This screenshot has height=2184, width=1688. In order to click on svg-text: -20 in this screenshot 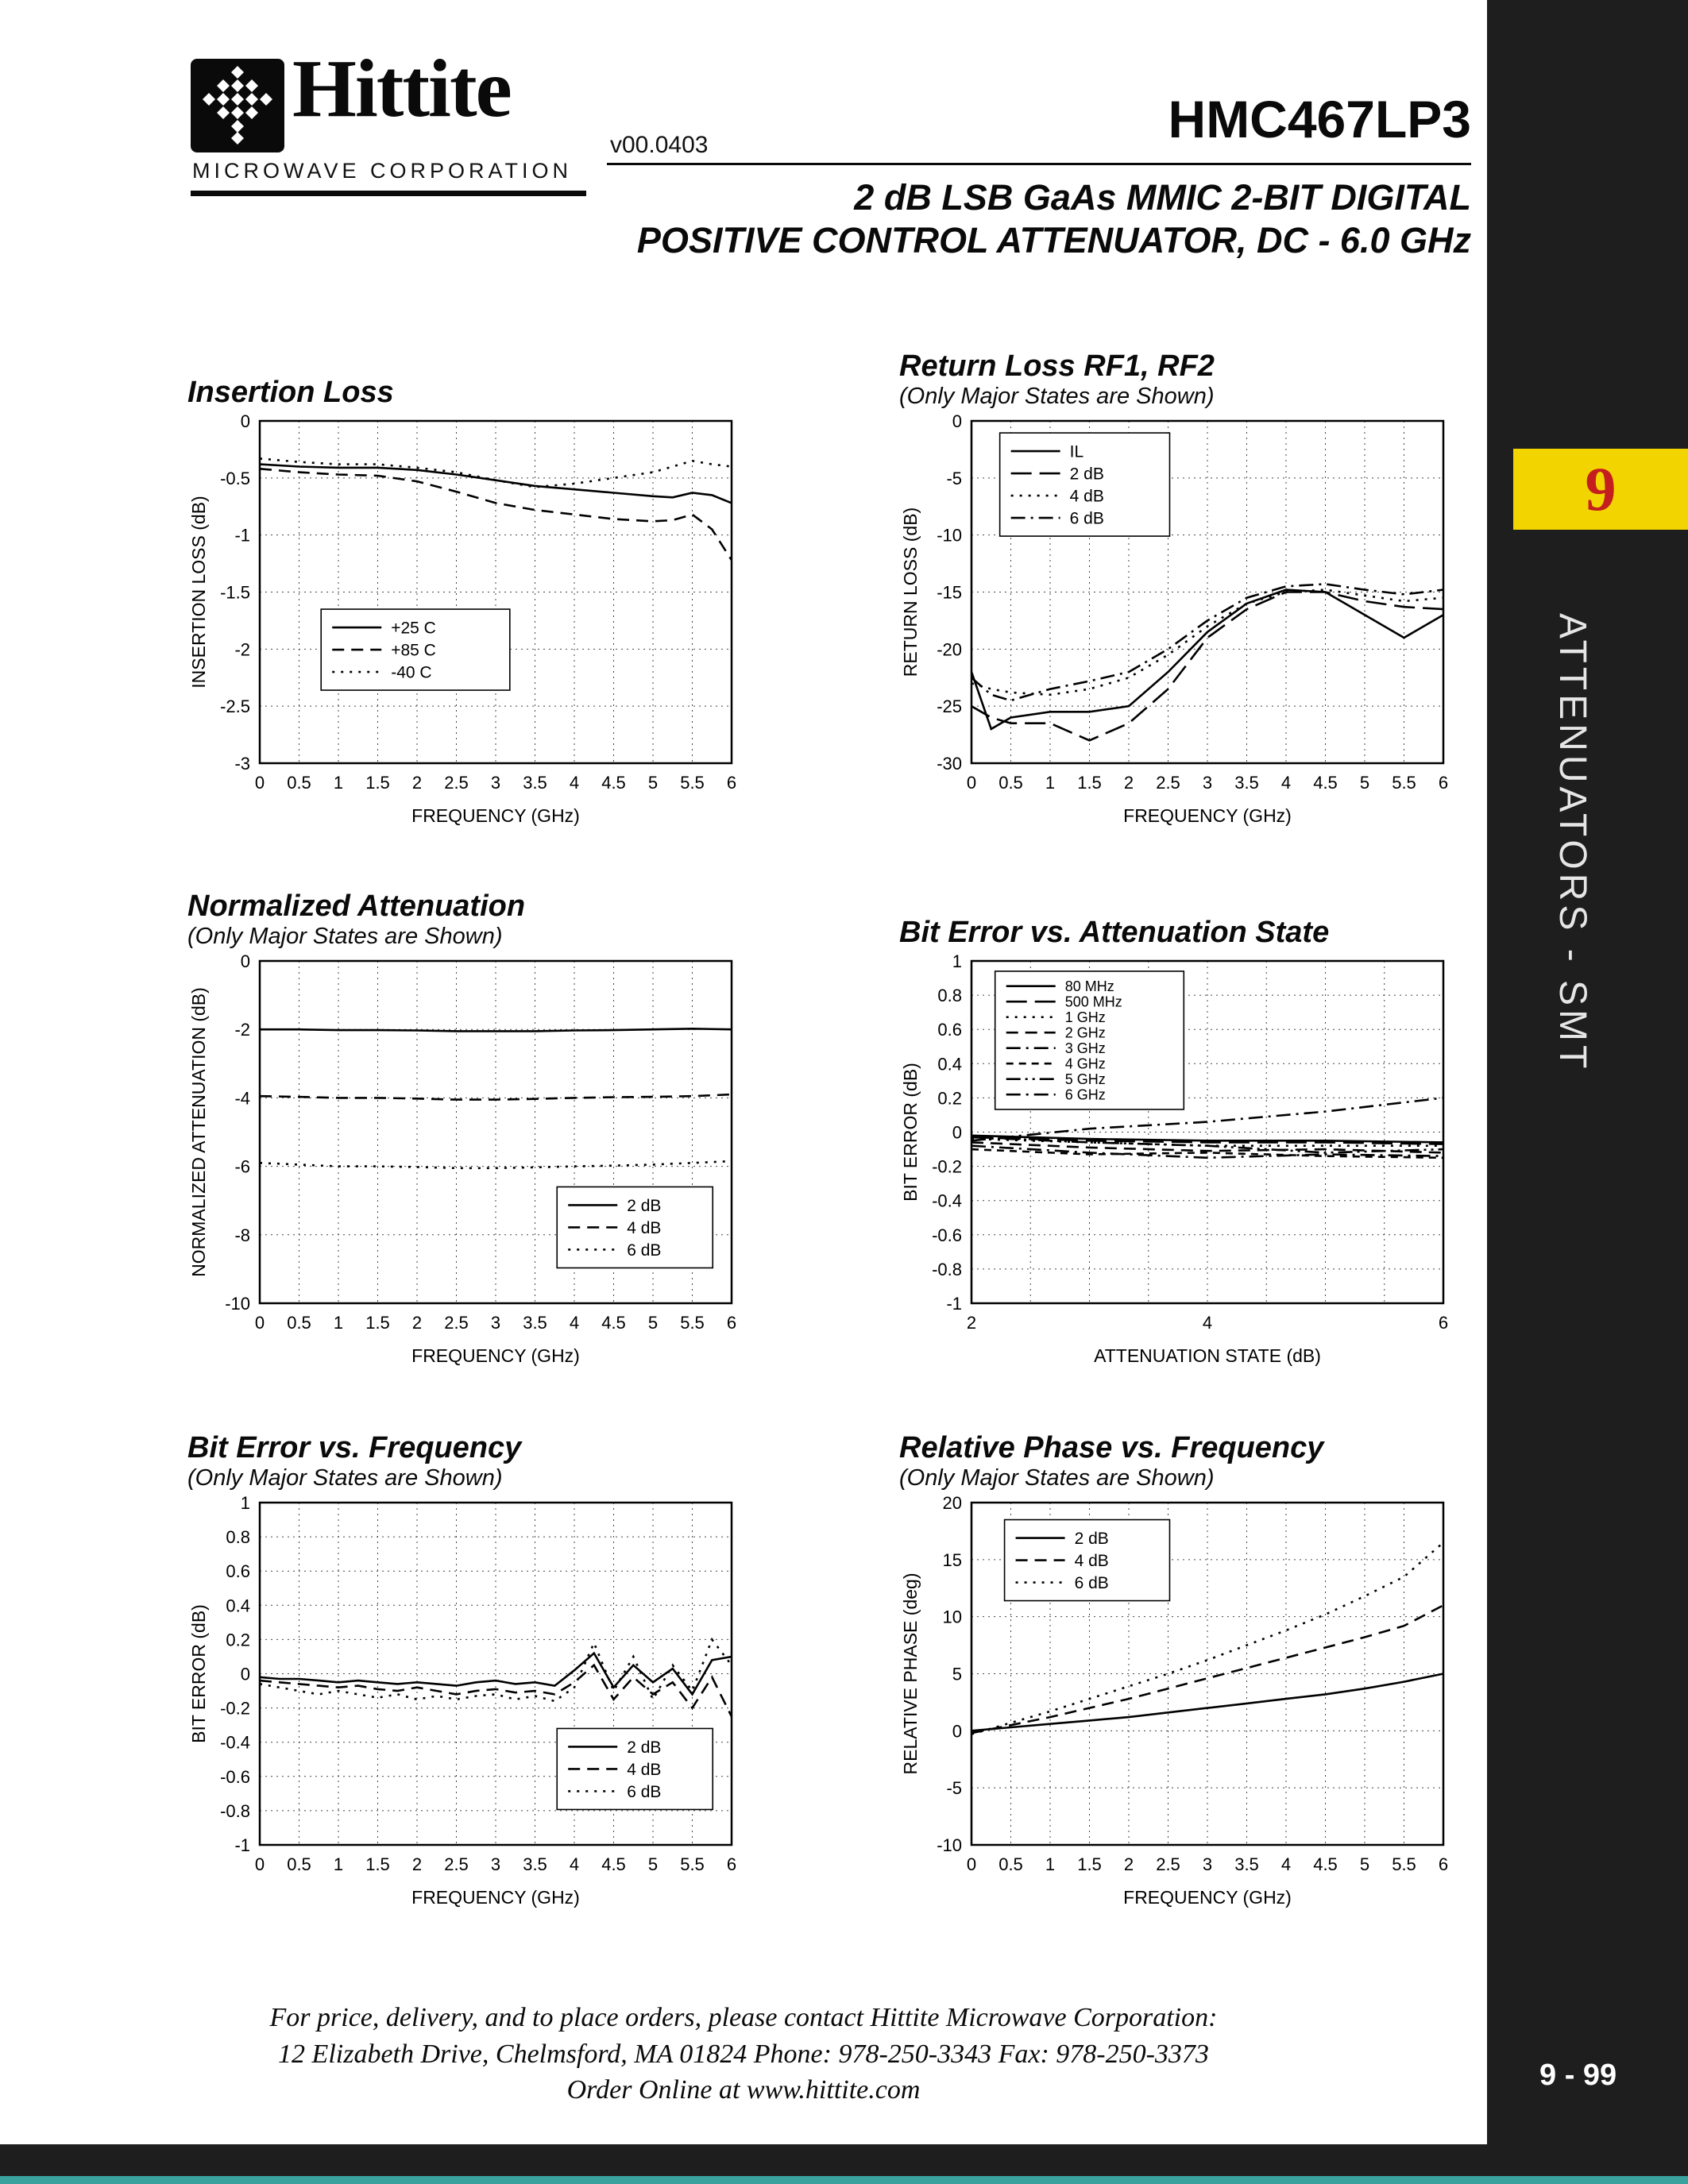, I will do `click(949, 649)`.